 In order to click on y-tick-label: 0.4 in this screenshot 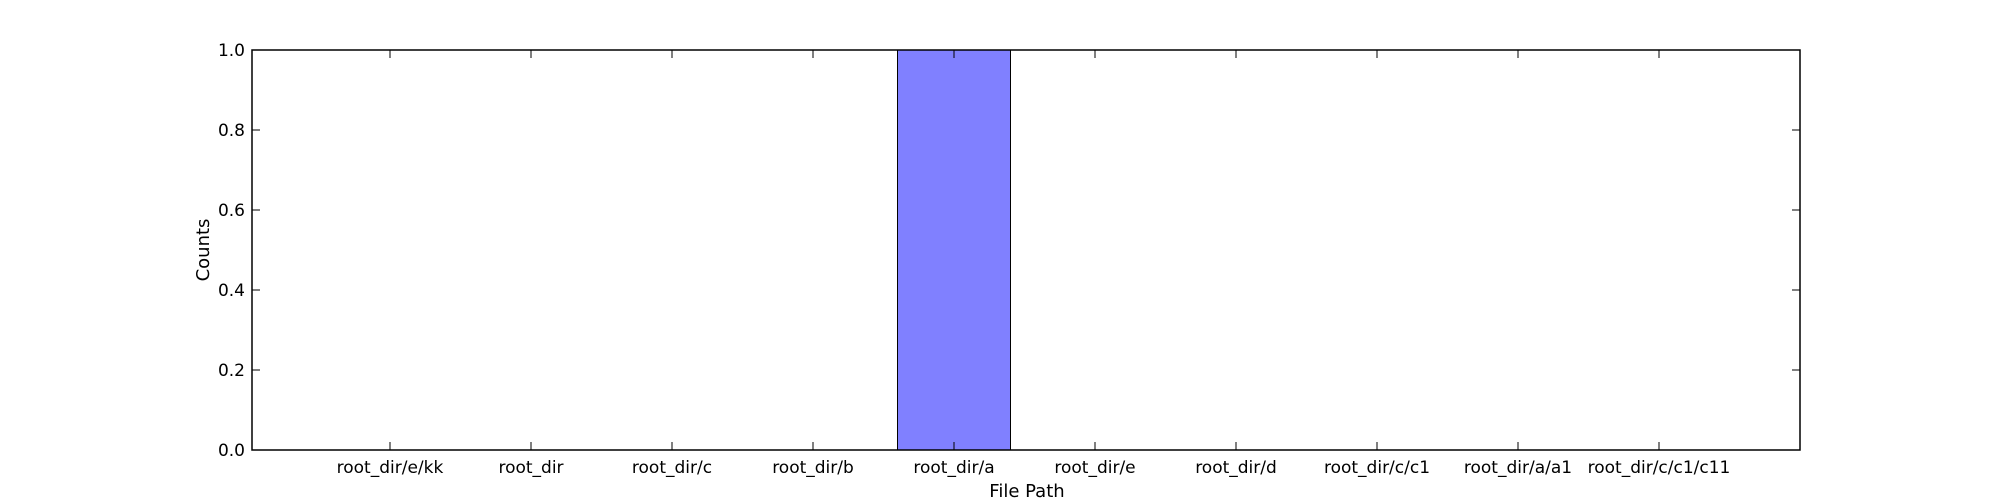, I will do `click(231, 291)`.